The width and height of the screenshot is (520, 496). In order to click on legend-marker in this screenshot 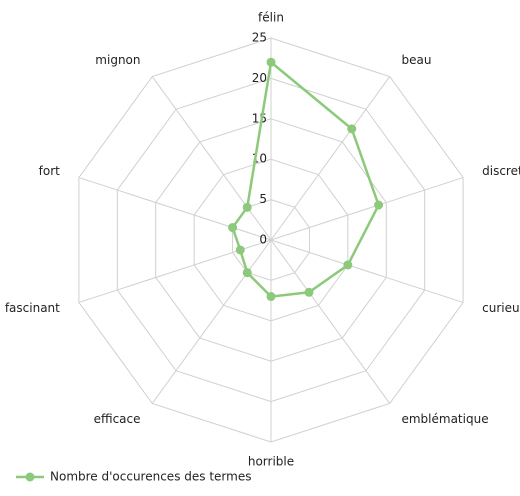, I will do `click(30, 477)`.